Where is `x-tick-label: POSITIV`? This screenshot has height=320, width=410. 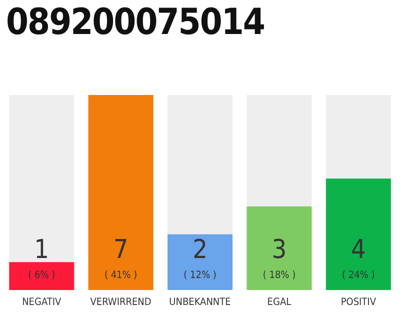 x-tick-label: POSITIV is located at coordinates (358, 302).